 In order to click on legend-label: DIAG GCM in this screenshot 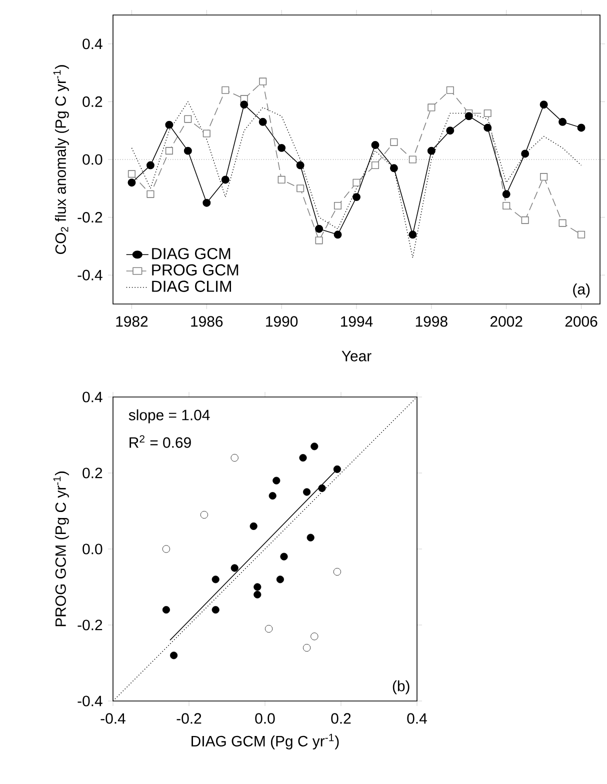, I will do `click(191, 254)`.